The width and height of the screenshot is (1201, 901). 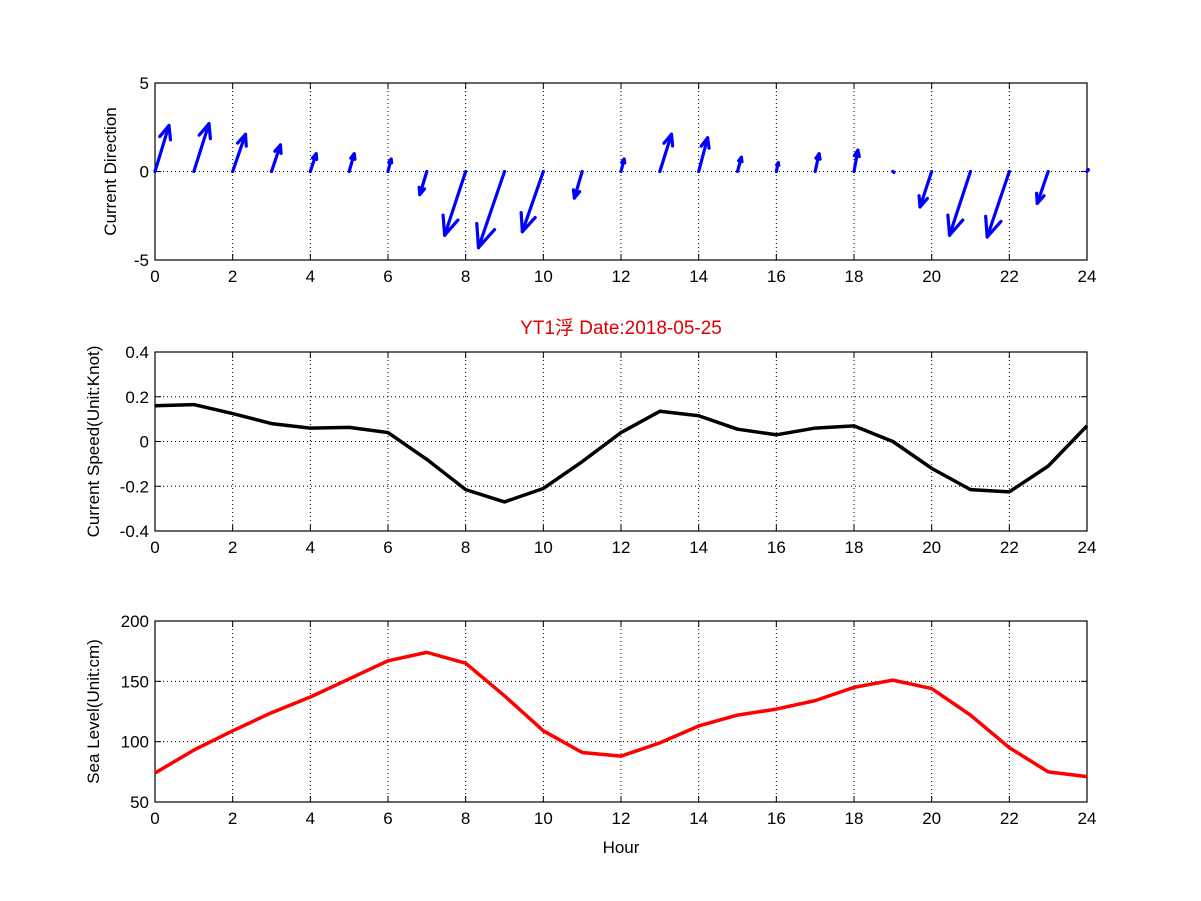 What do you see at coordinates (93, 442) in the screenshot?
I see `y-axis-label: Current Speed(Unit:Knot)` at bounding box center [93, 442].